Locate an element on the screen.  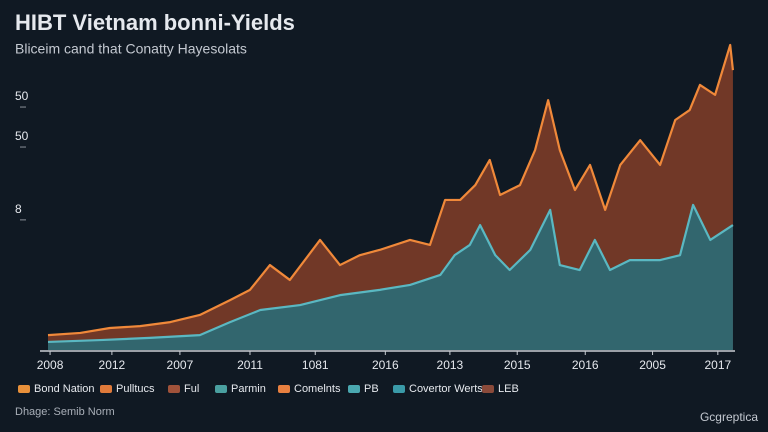
x-tick-label: 2015 is located at coordinates (517, 365).